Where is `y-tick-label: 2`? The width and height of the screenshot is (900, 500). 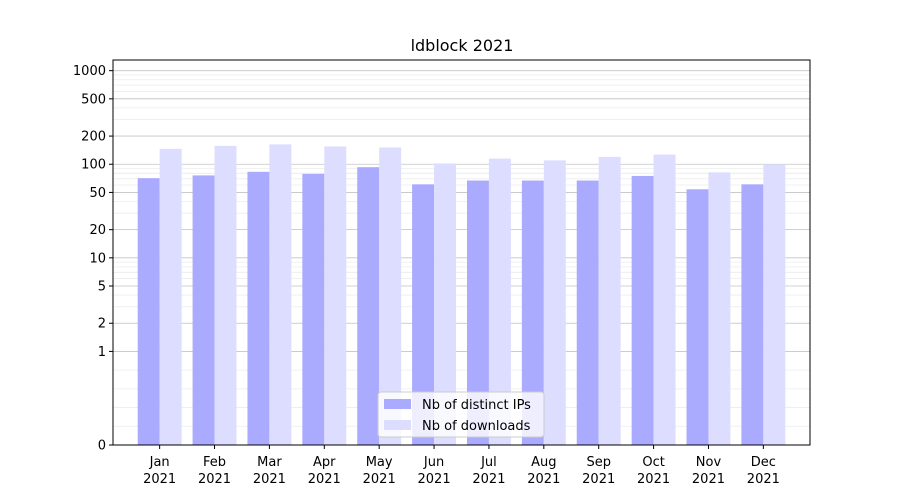
y-tick-label: 2 is located at coordinates (102, 324).